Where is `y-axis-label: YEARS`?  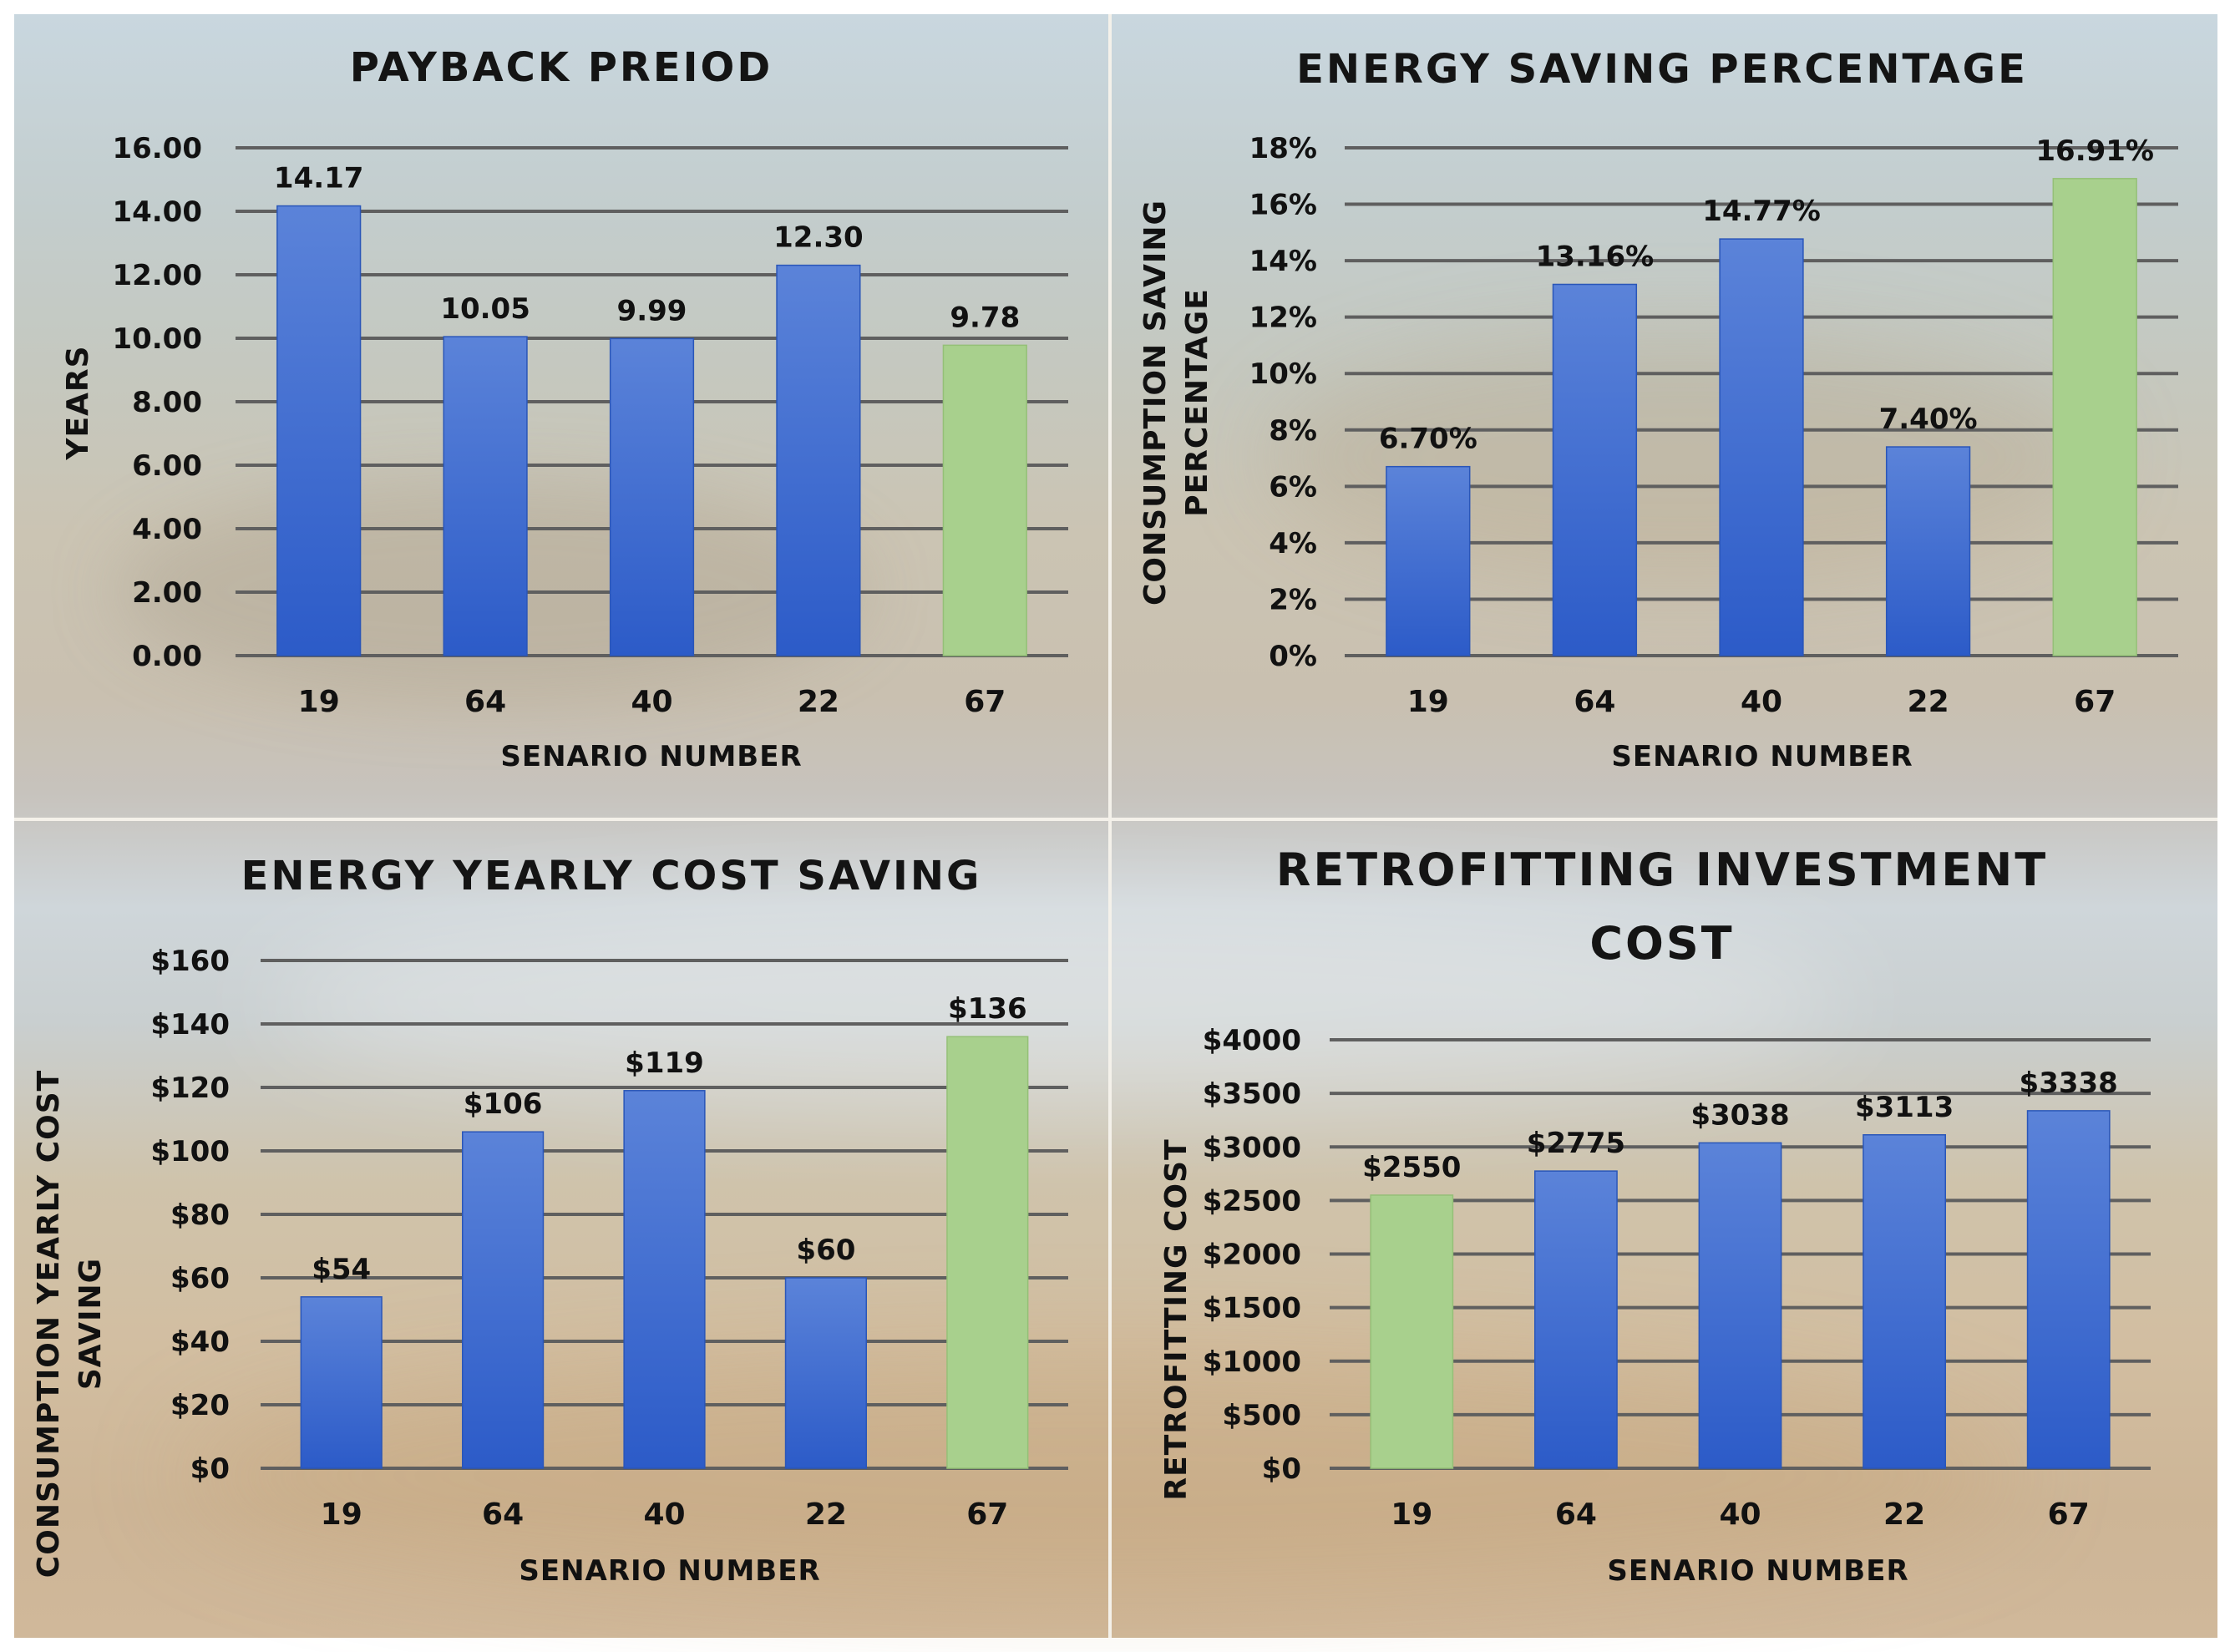 y-axis-label: YEARS is located at coordinates (78, 402).